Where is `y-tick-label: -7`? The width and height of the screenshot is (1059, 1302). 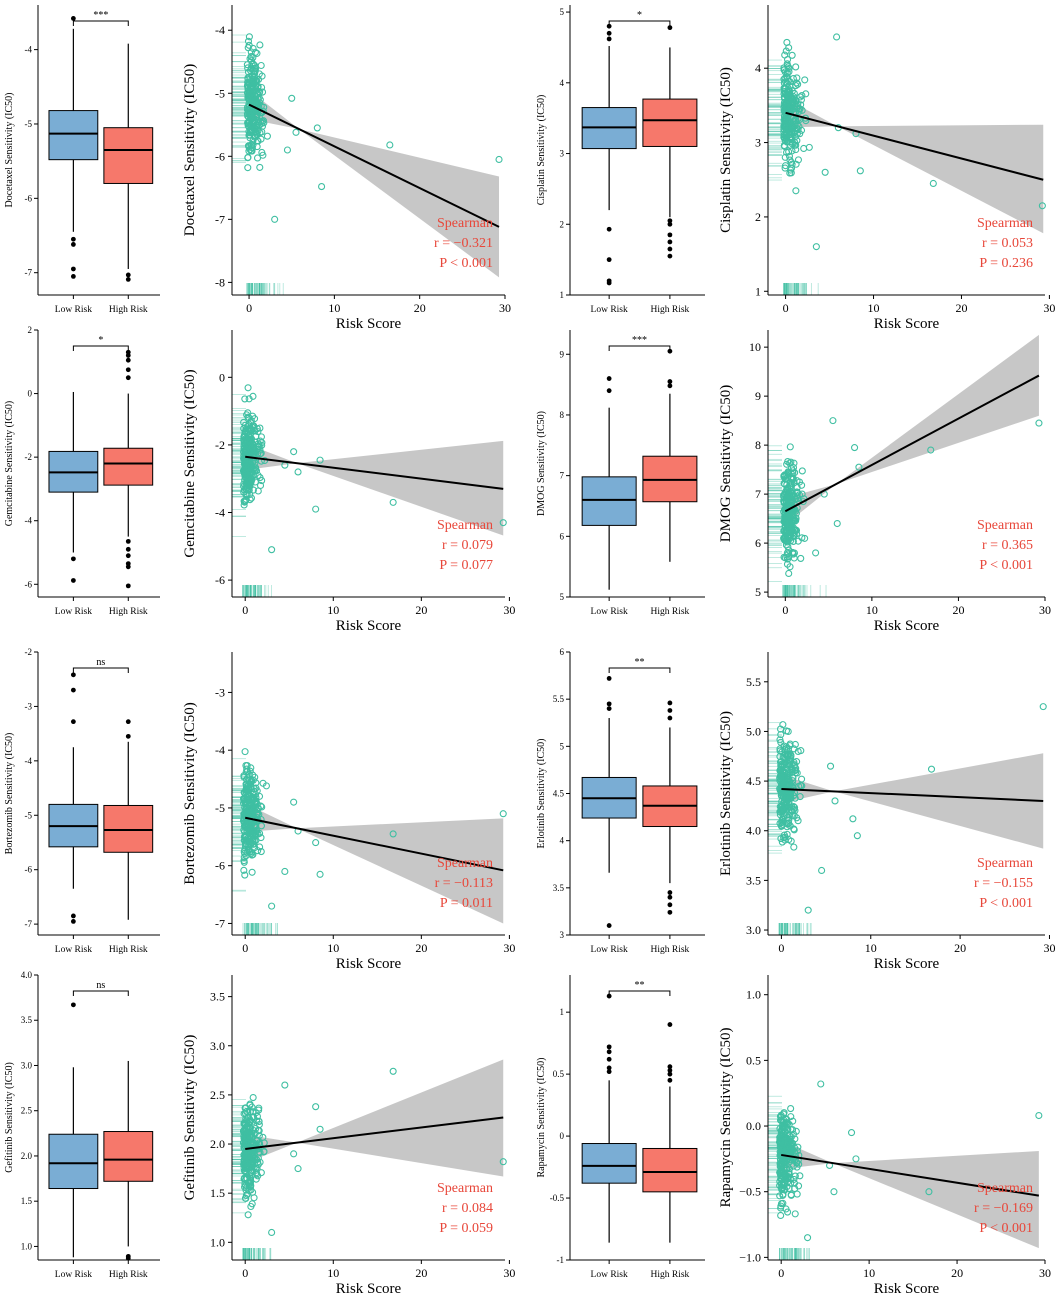 y-tick-label: -7 is located at coordinates (29, 273).